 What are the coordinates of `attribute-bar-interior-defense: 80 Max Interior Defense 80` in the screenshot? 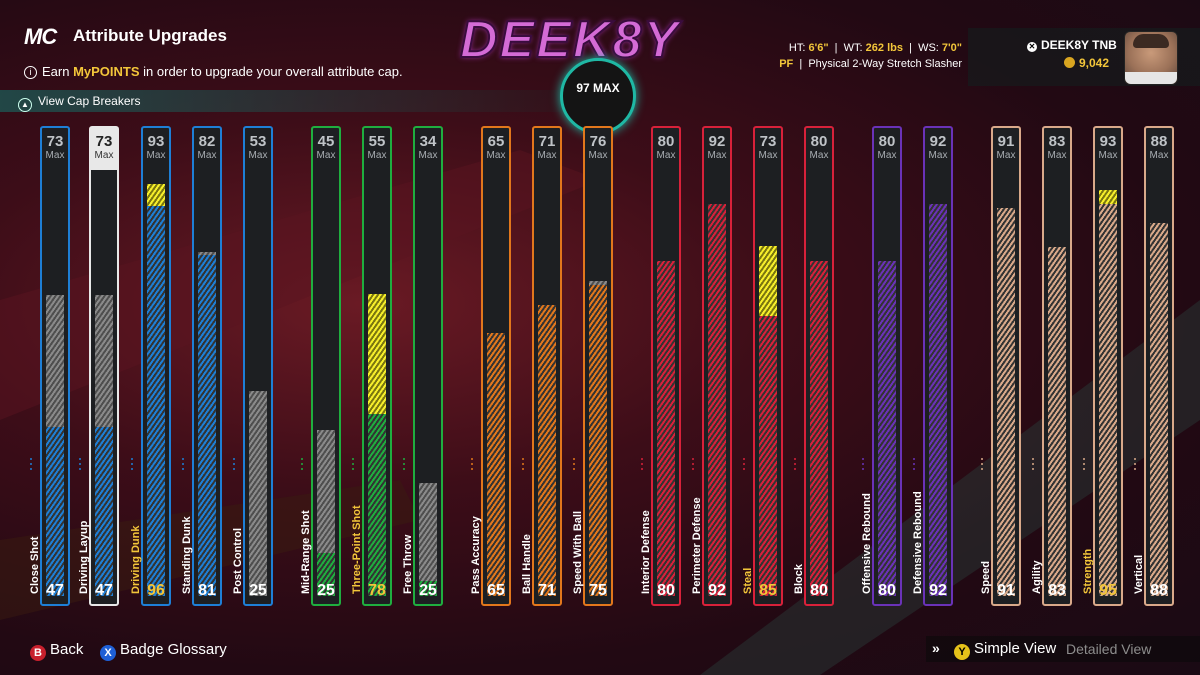 It's located at (660, 366).